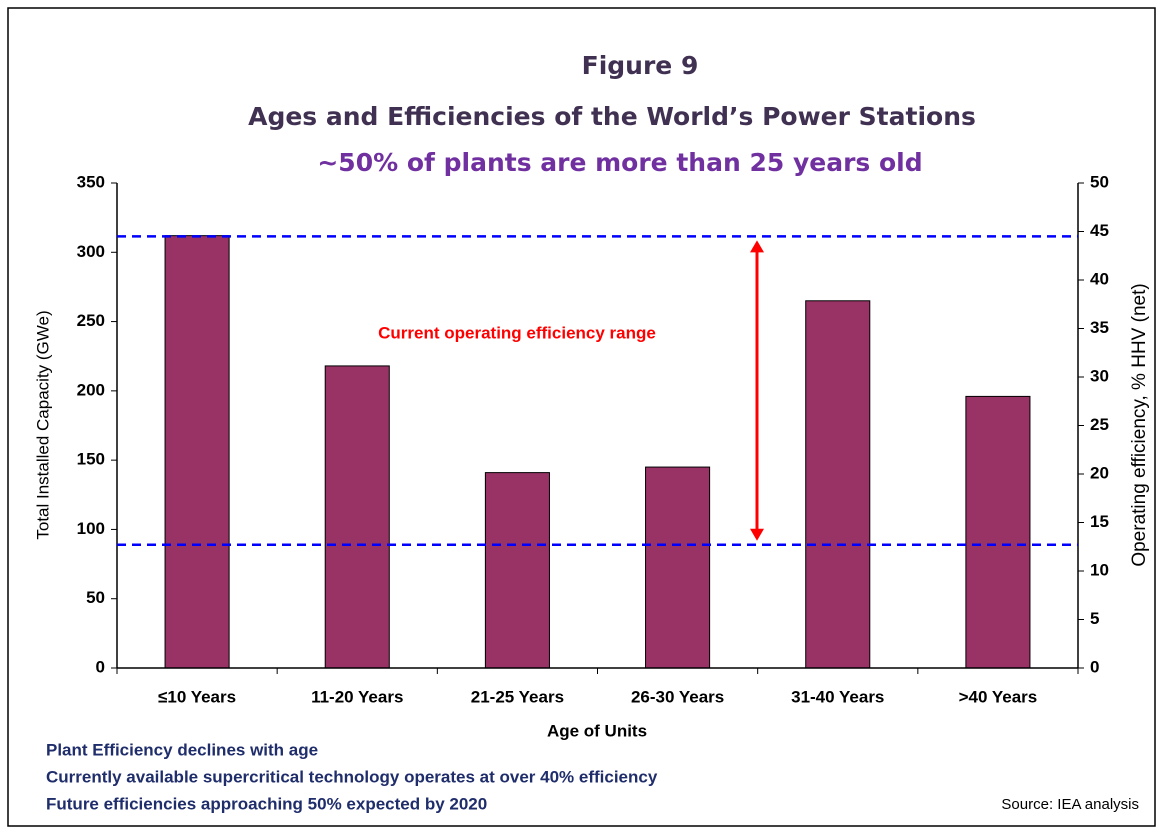 The width and height of the screenshot is (1163, 834). Describe the element at coordinates (91, 251) in the screenshot. I see `y-tick-label: 300` at that location.